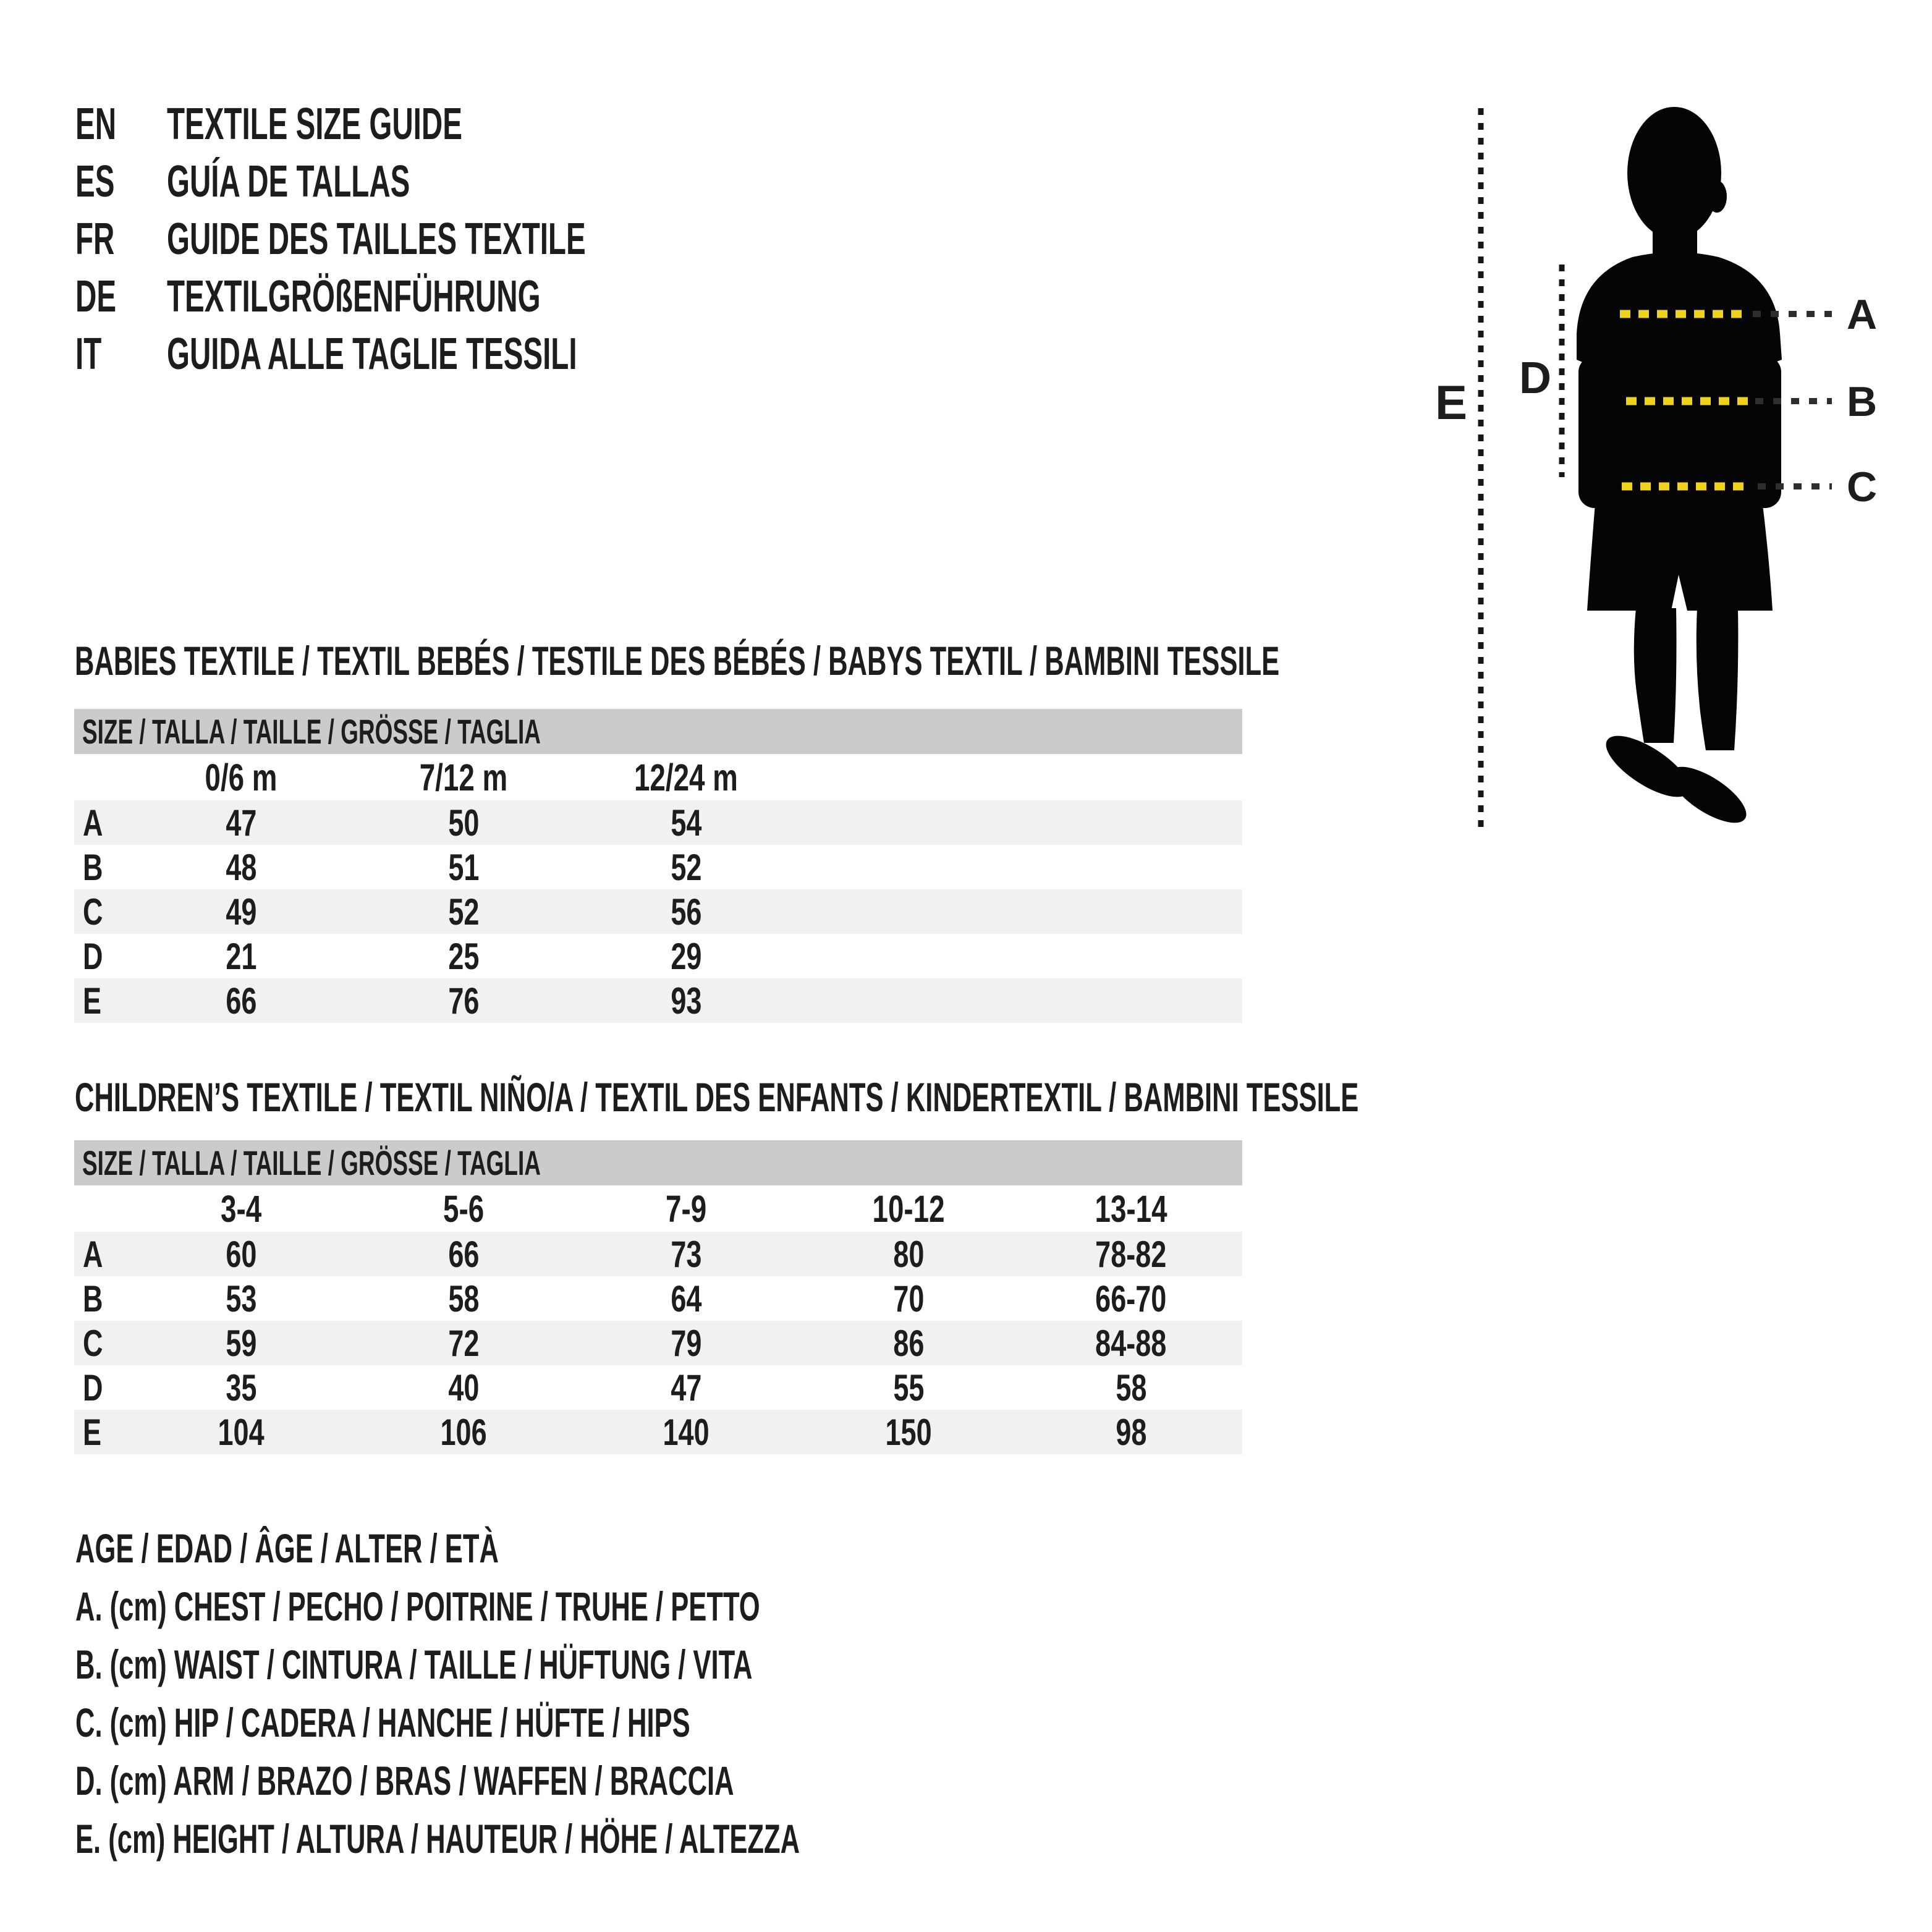 The width and height of the screenshot is (1932, 1932). What do you see at coordinates (464, 1208) in the screenshot?
I see `column-header: 5-6` at bounding box center [464, 1208].